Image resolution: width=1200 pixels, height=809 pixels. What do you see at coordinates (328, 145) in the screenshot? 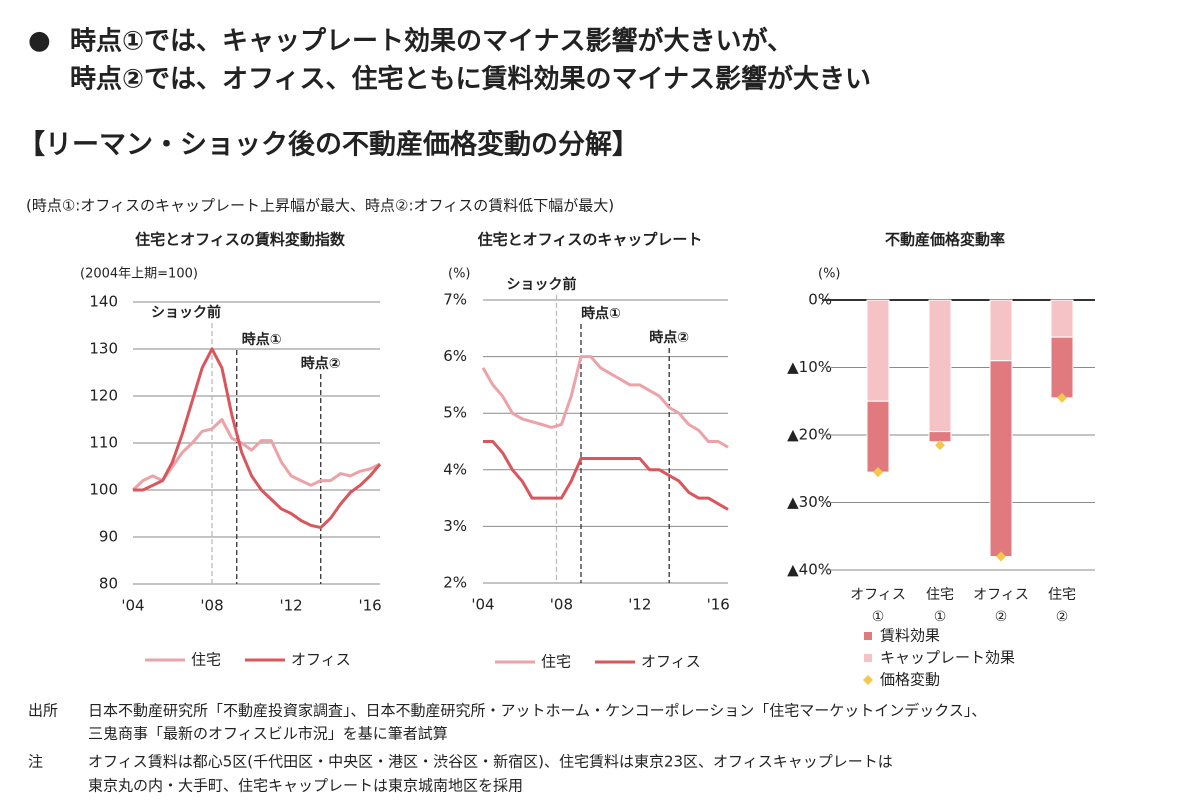
I see `heading: 【リーマン・ショック後の不動産価格変動の分解】` at bounding box center [328, 145].